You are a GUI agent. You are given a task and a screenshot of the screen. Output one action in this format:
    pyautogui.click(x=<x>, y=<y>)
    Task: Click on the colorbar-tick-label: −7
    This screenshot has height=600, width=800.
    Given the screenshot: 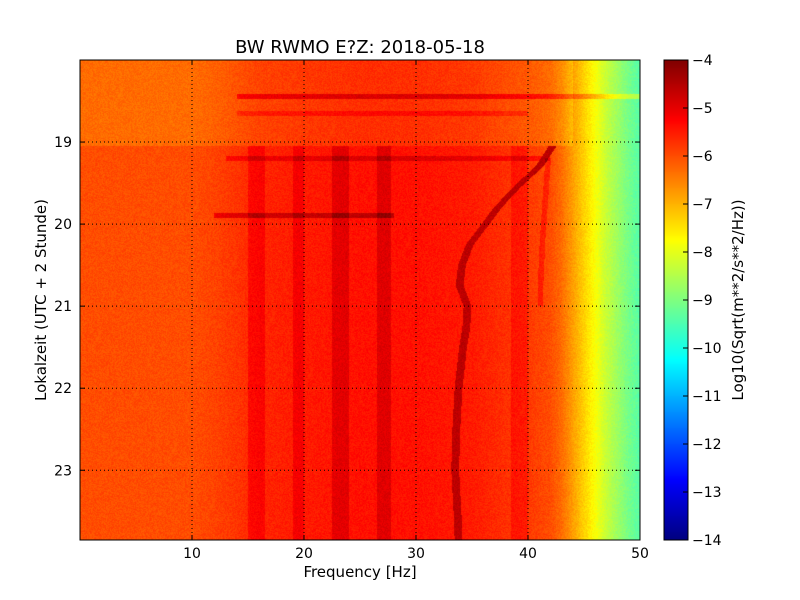 What is the action you would take?
    pyautogui.click(x=702, y=205)
    